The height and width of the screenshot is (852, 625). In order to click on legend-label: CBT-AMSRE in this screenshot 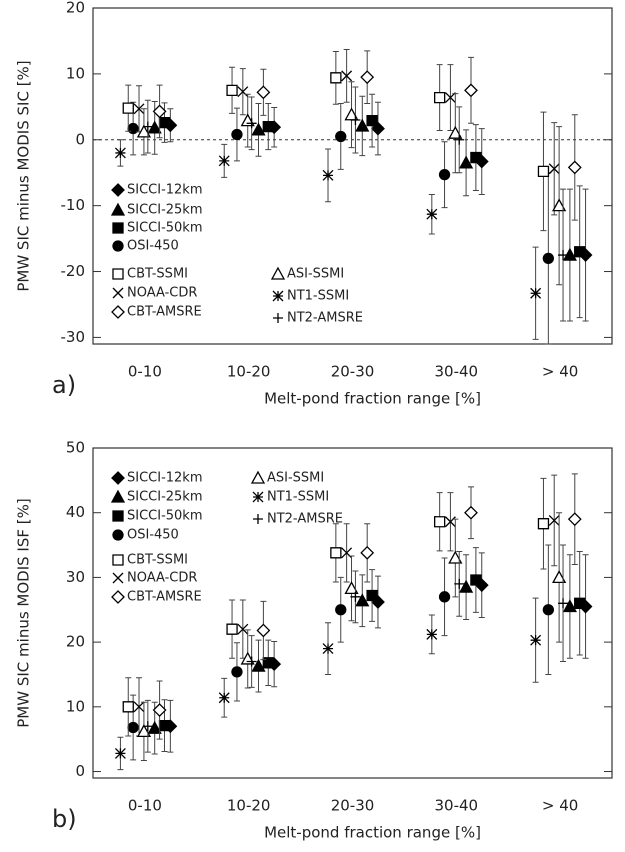, I will do `click(164, 312)`.